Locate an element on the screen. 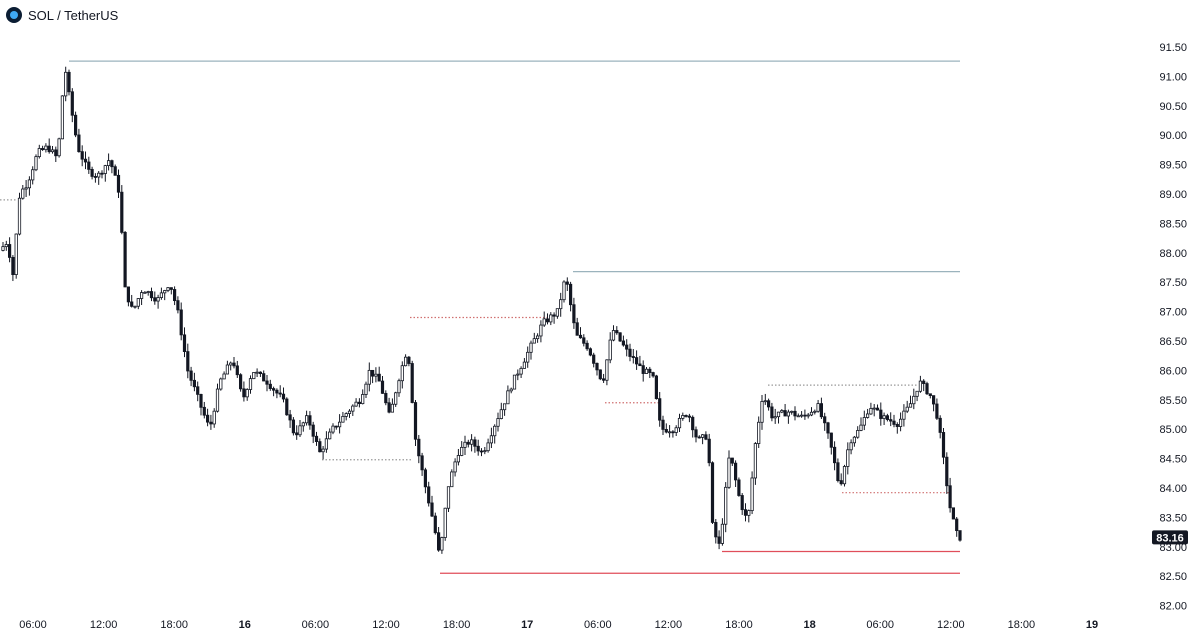 Image resolution: width=1200 pixels, height=636 pixels. y-tick-label: 91.50 is located at coordinates (1173, 48).